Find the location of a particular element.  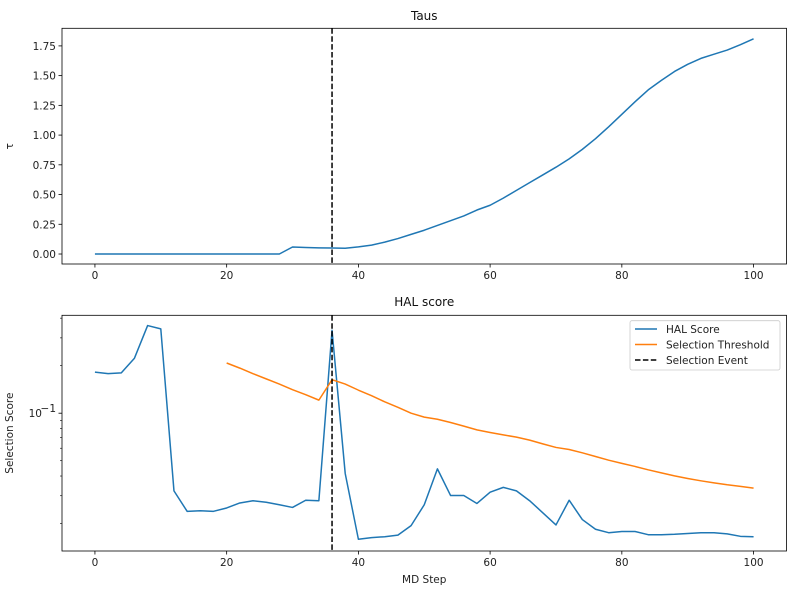

y-tick-label: 1.50 is located at coordinates (44, 77).